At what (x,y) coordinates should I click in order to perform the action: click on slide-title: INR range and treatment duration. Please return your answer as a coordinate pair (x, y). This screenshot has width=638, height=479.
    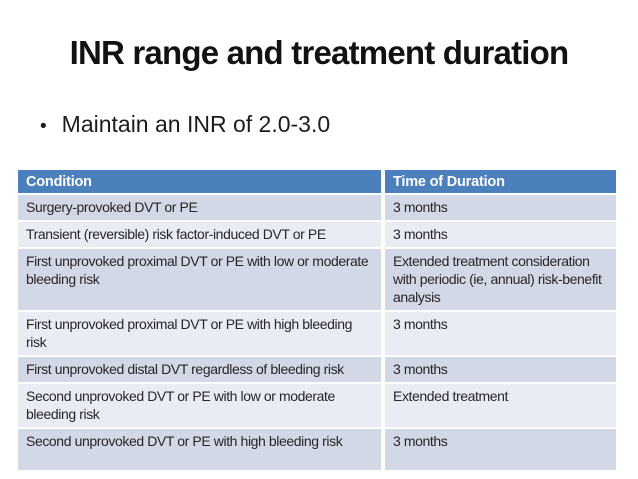
    Looking at the image, I should click on (319, 52).